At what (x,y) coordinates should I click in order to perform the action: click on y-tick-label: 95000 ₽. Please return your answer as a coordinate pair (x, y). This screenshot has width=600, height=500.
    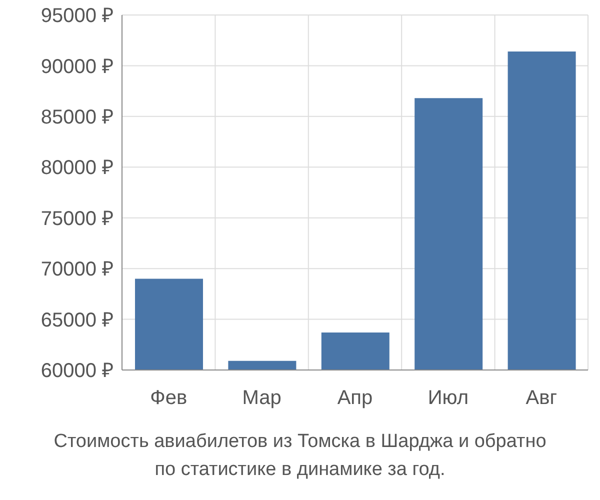
    Looking at the image, I should click on (77, 16).